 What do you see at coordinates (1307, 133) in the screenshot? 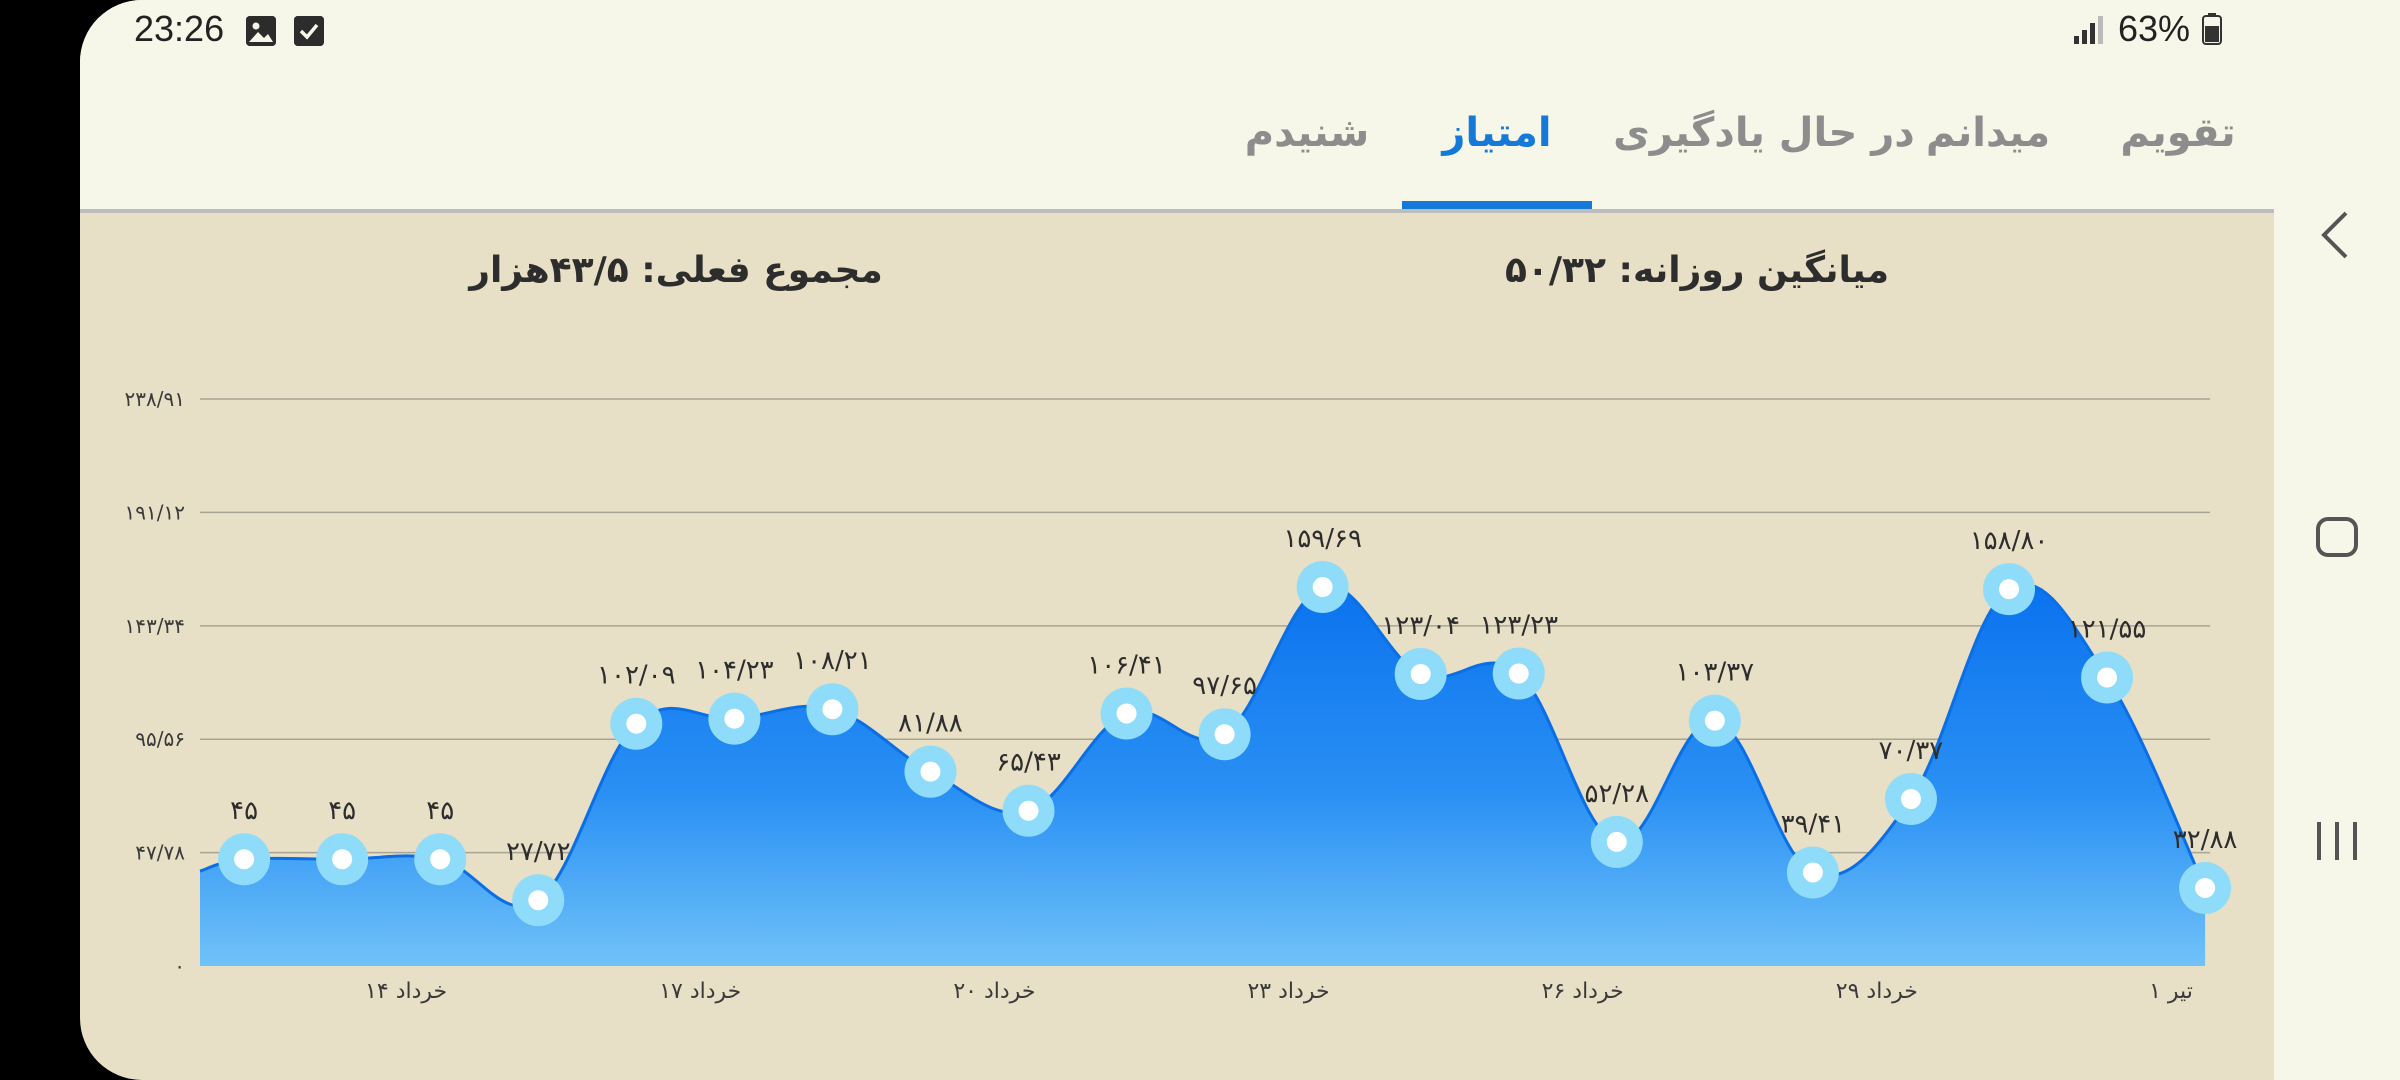
I see `tab-heard: شنیدم` at bounding box center [1307, 133].